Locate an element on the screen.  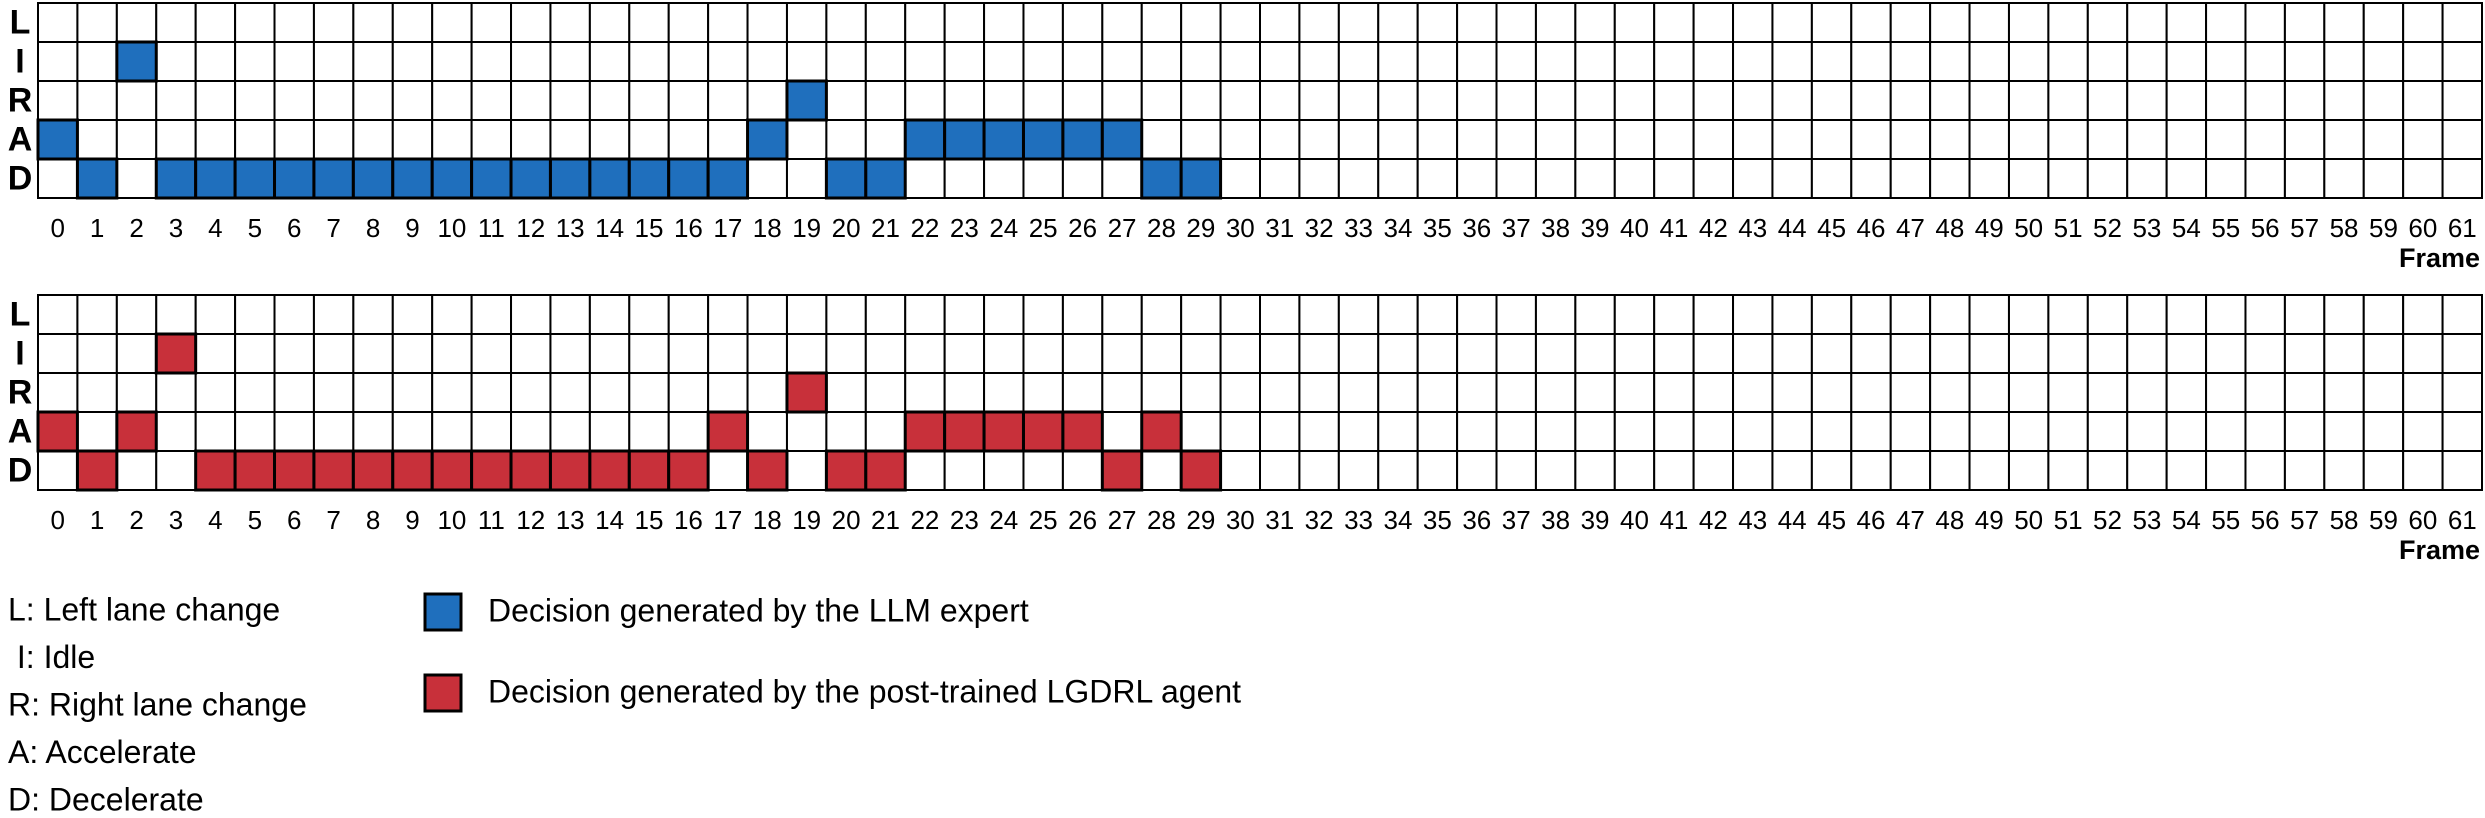
x-tick-label: 47 is located at coordinates (1910, 520).